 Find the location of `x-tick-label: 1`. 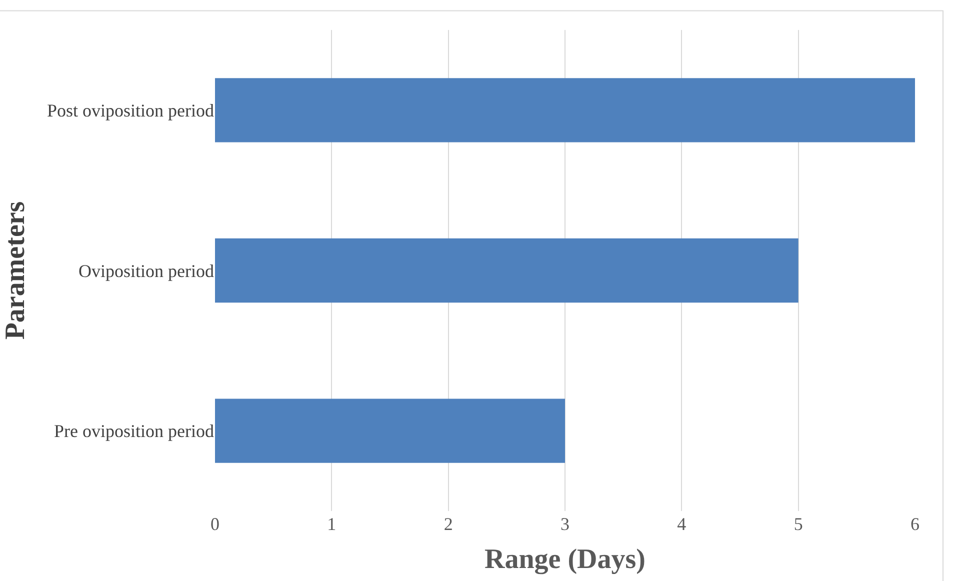

x-tick-label: 1 is located at coordinates (331, 524).